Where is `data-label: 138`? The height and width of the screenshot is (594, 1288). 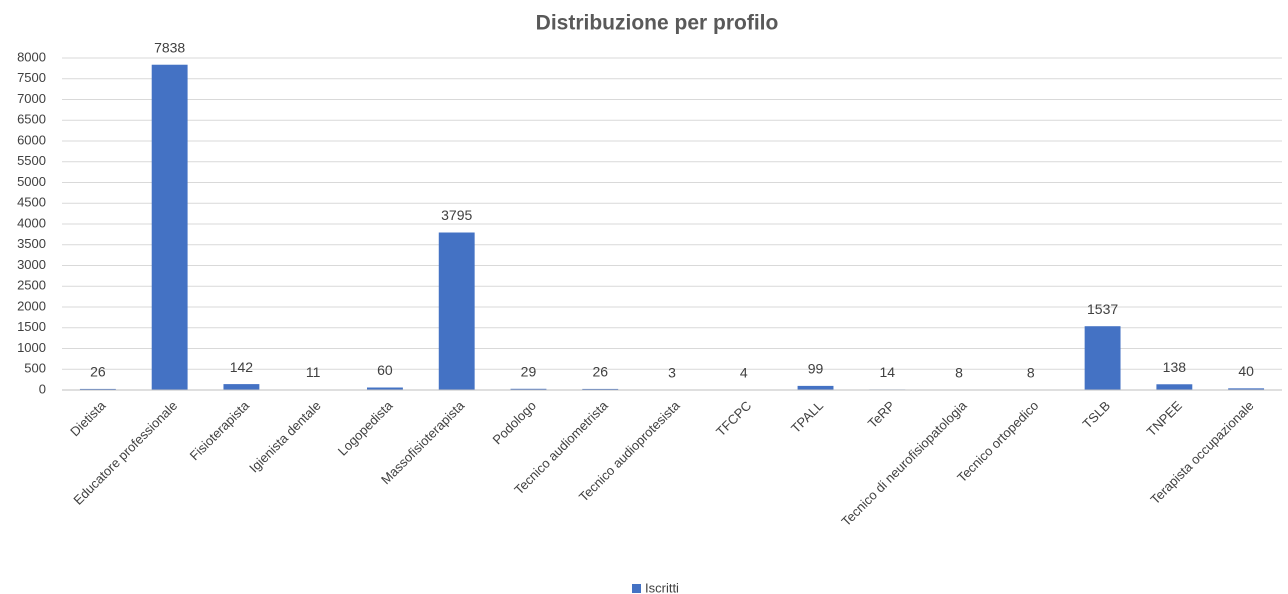
data-label: 138 is located at coordinates (1175, 367).